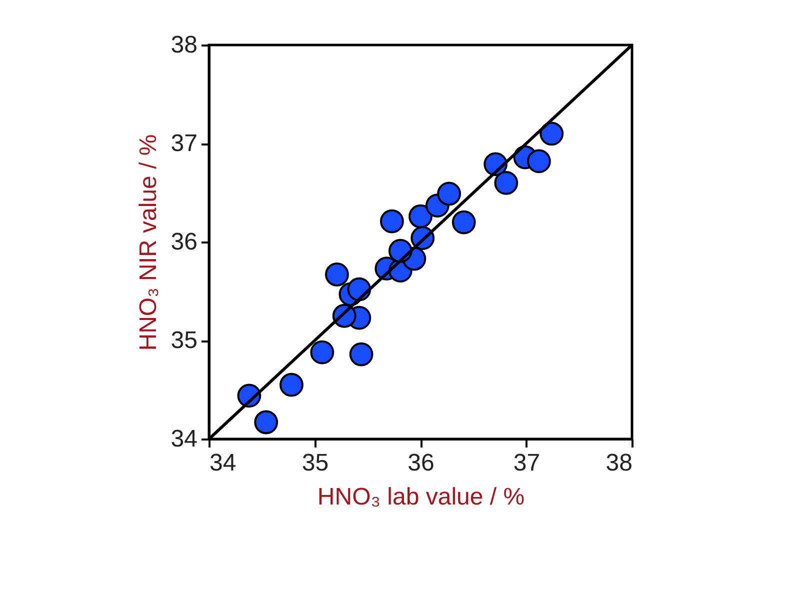 Image resolution: width=800 pixels, height=590 pixels. Describe the element at coordinates (184, 143) in the screenshot. I see `y-tick-label: 37` at that location.